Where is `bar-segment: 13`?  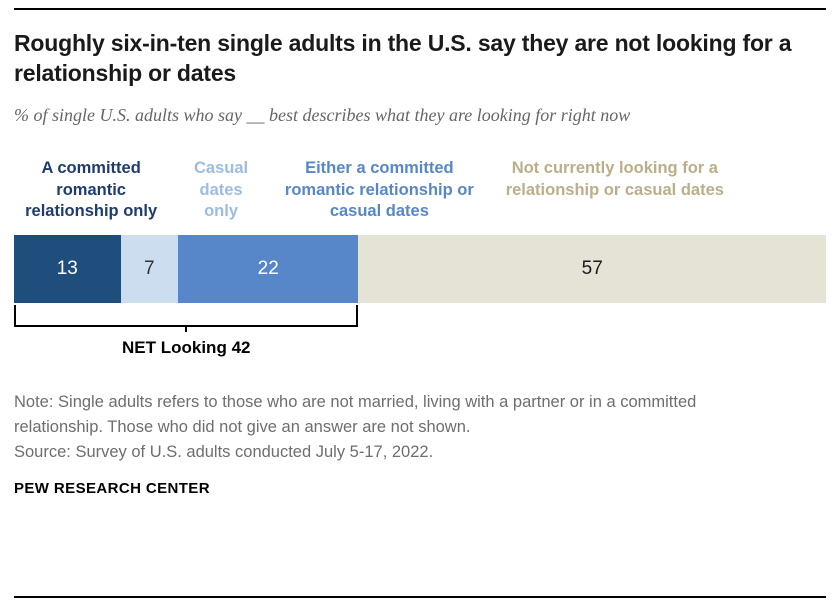
bar-segment: 13 is located at coordinates (67, 269).